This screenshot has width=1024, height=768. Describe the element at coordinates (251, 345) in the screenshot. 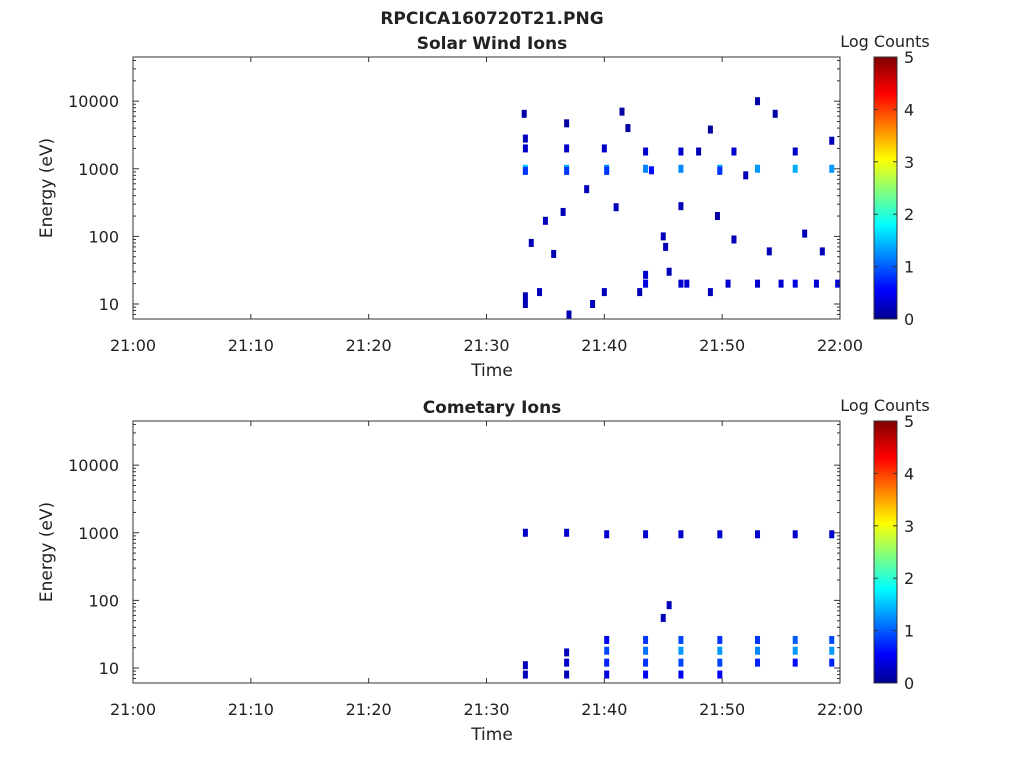

I see `x-tick-label: 21:10` at that location.